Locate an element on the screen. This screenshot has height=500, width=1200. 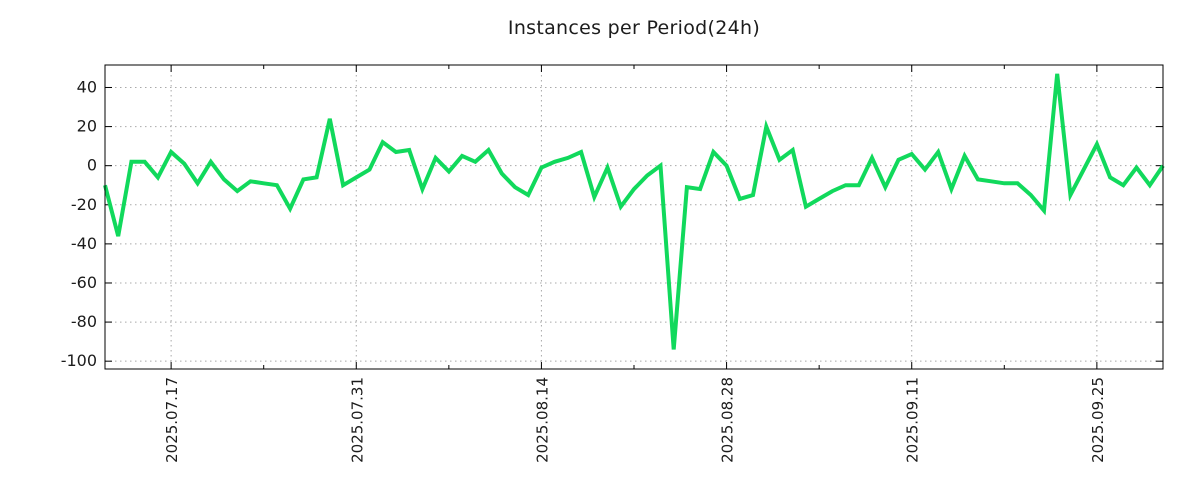
x-tick-label: 2025.09.11 is located at coordinates (913, 420).